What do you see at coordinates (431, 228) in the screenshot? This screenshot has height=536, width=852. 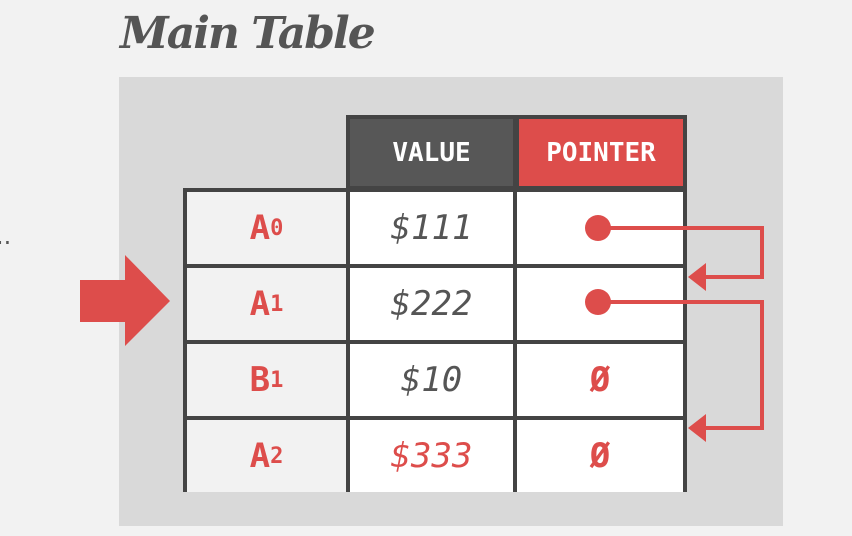 I see `row-value: $111` at bounding box center [431, 228].